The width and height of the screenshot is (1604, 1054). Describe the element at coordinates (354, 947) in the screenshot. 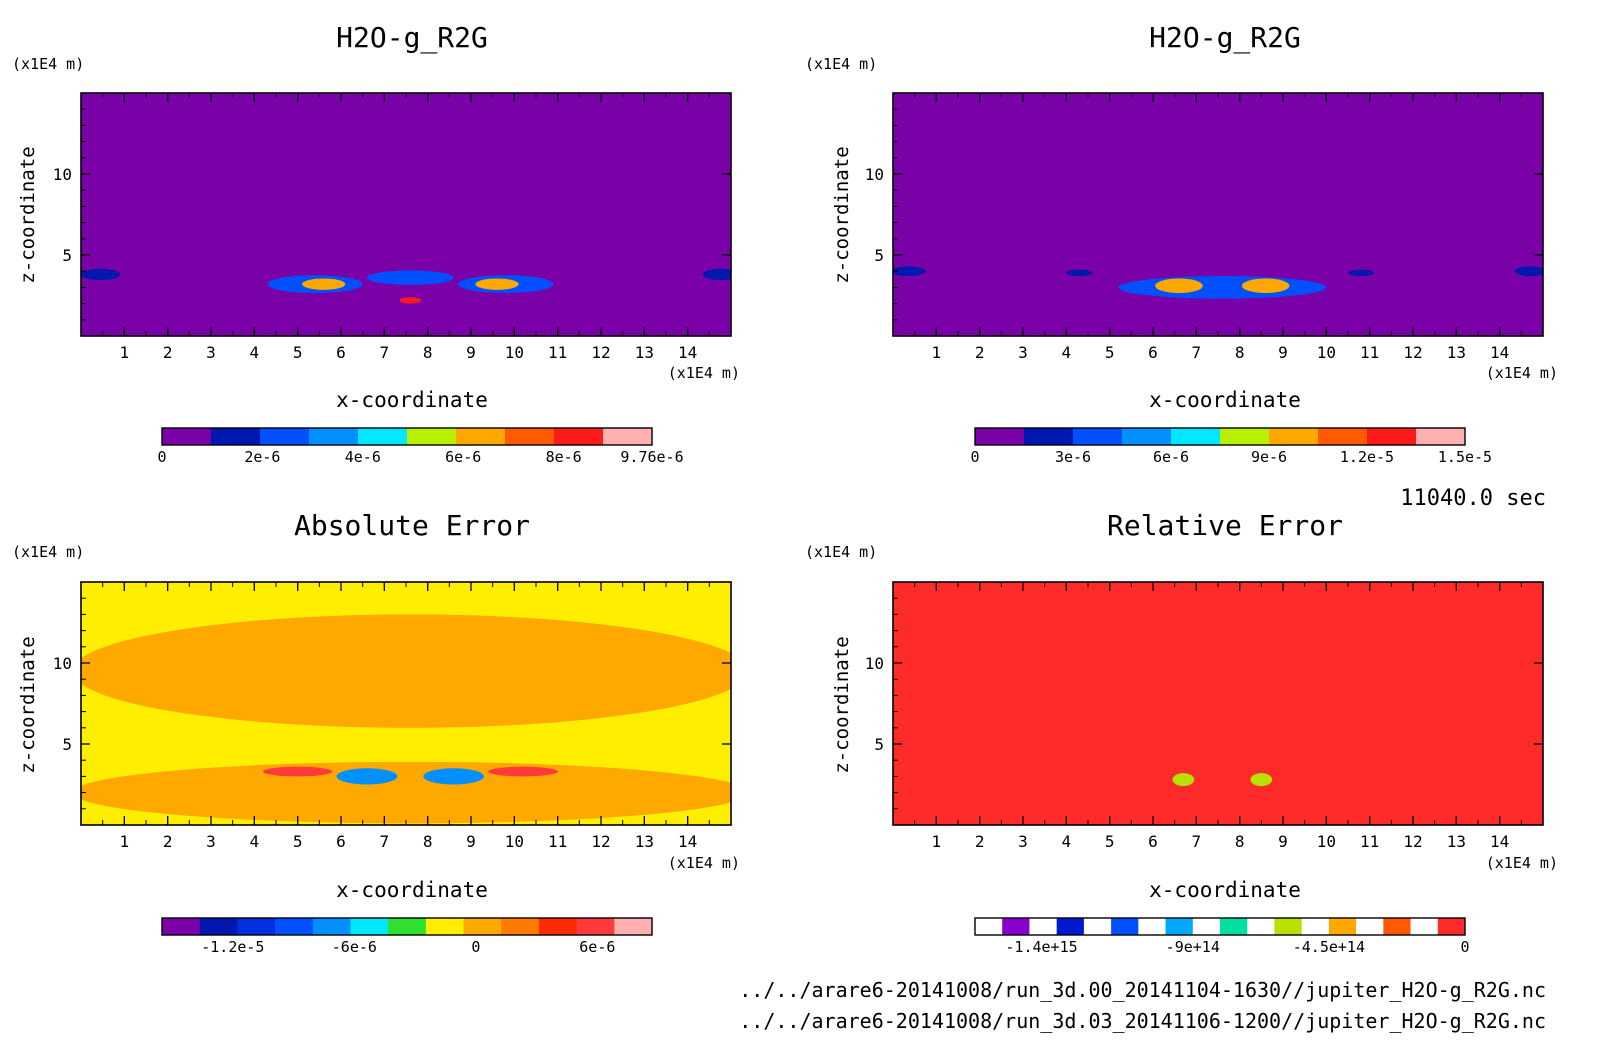

I see `colorbar-tick-label: -6e-6` at that location.